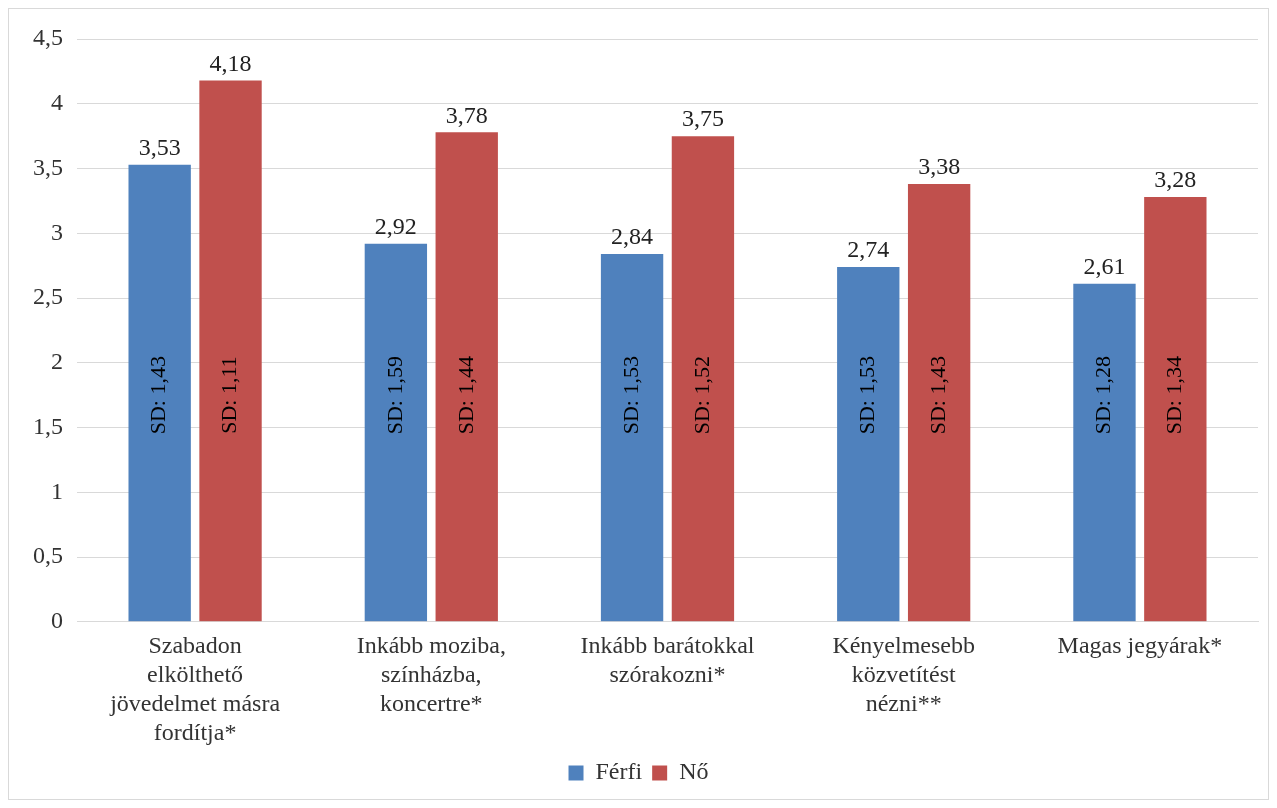 This screenshot has height=808, width=1277. What do you see at coordinates (57, 620) in the screenshot?
I see `y-tick-label: 0` at bounding box center [57, 620].